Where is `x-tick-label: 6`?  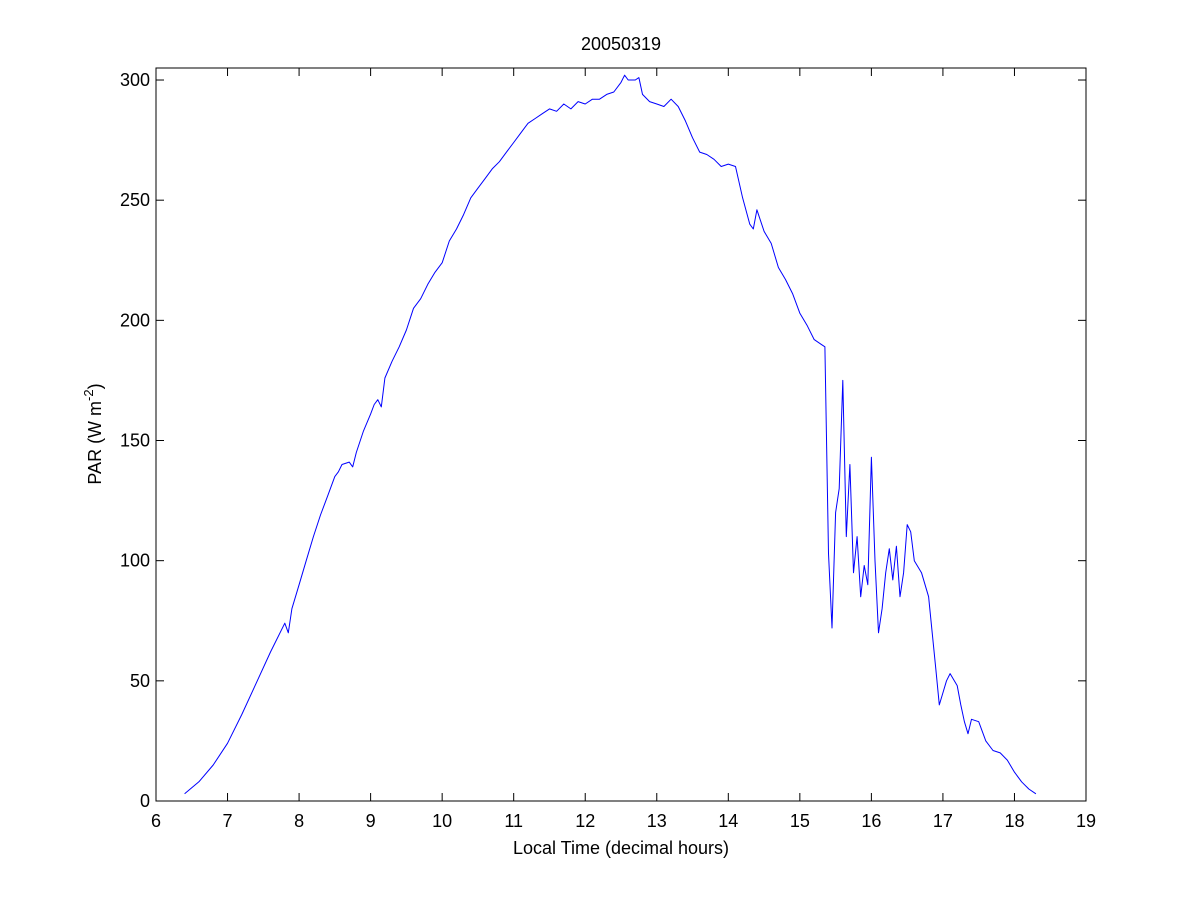 x-tick-label: 6 is located at coordinates (156, 821).